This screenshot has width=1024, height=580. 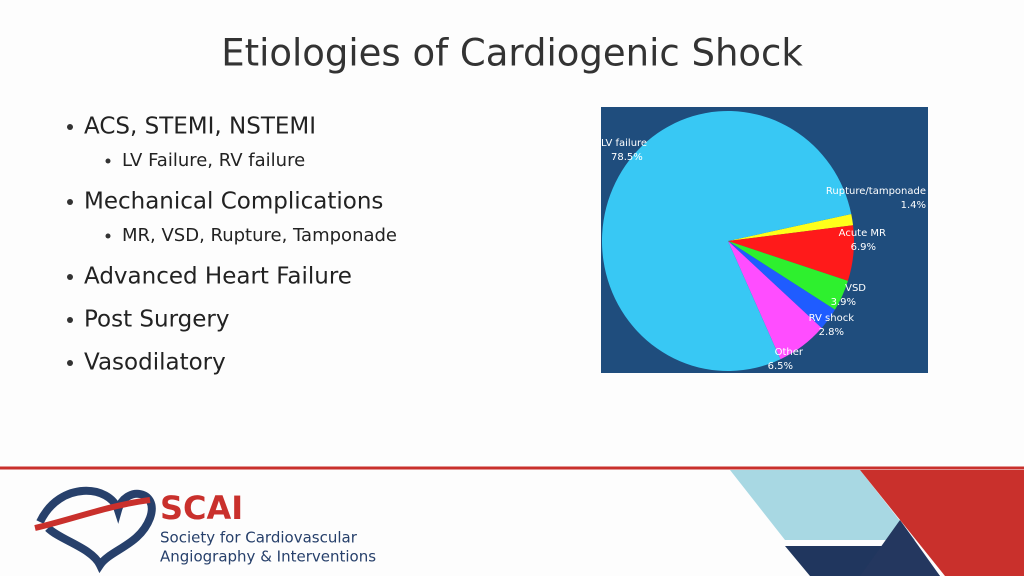 What do you see at coordinates (201, 508) in the screenshot?
I see `logo-name: SCAI` at bounding box center [201, 508].